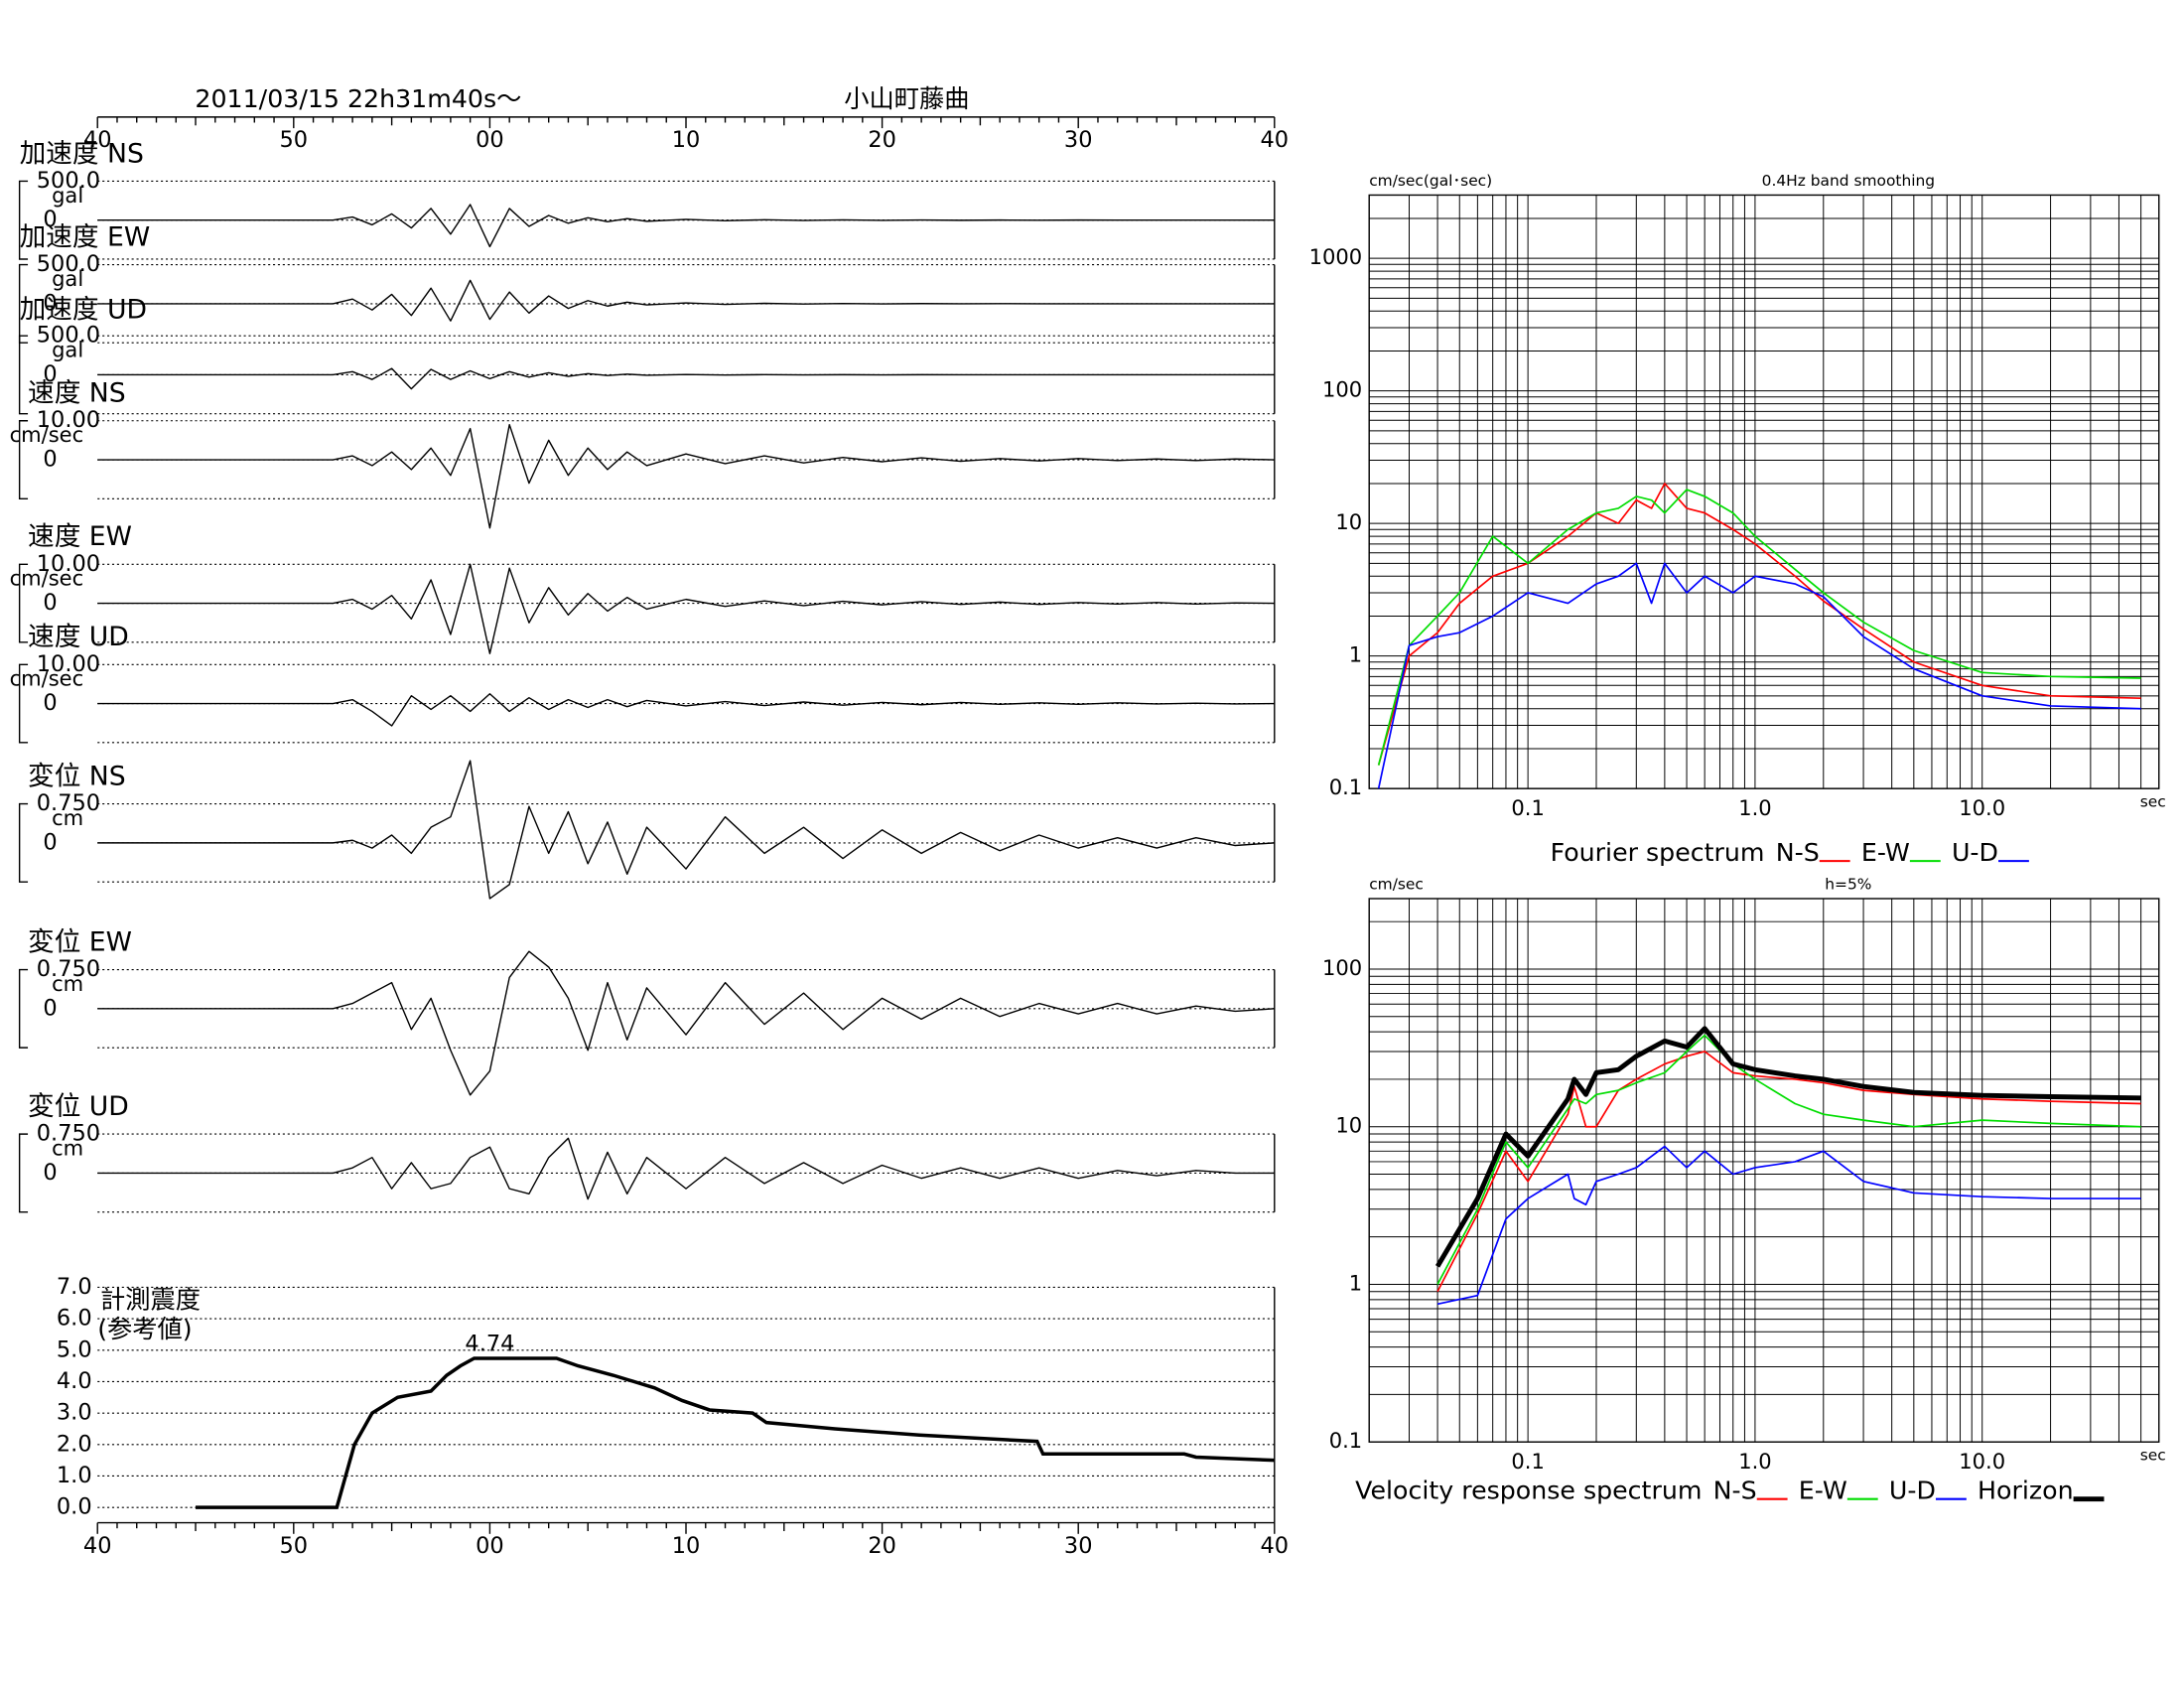 The height and width of the screenshot is (1688, 2184). I want to click on x-tick-label: 10, so click(686, 140).